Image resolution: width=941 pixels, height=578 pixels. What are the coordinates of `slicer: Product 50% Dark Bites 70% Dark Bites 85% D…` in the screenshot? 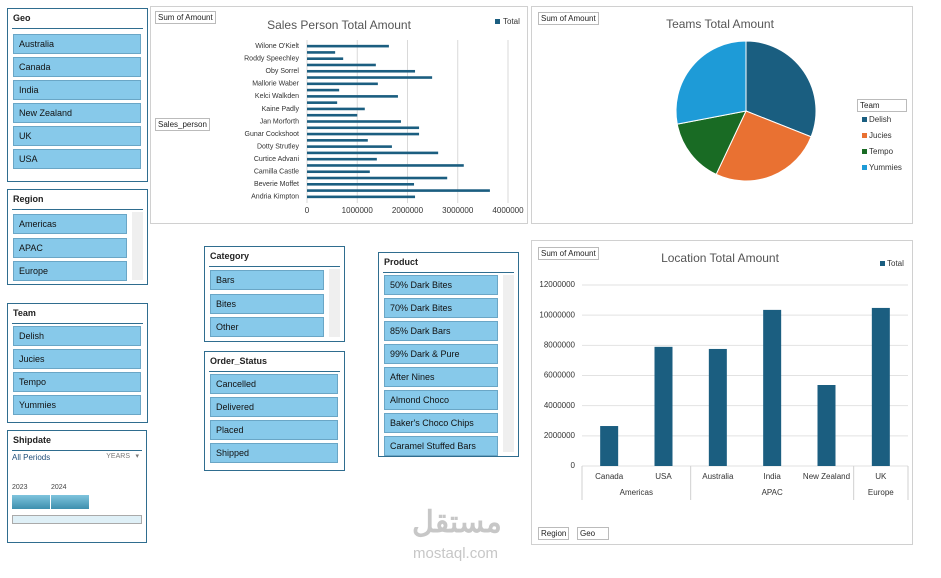 It's located at (448, 354).